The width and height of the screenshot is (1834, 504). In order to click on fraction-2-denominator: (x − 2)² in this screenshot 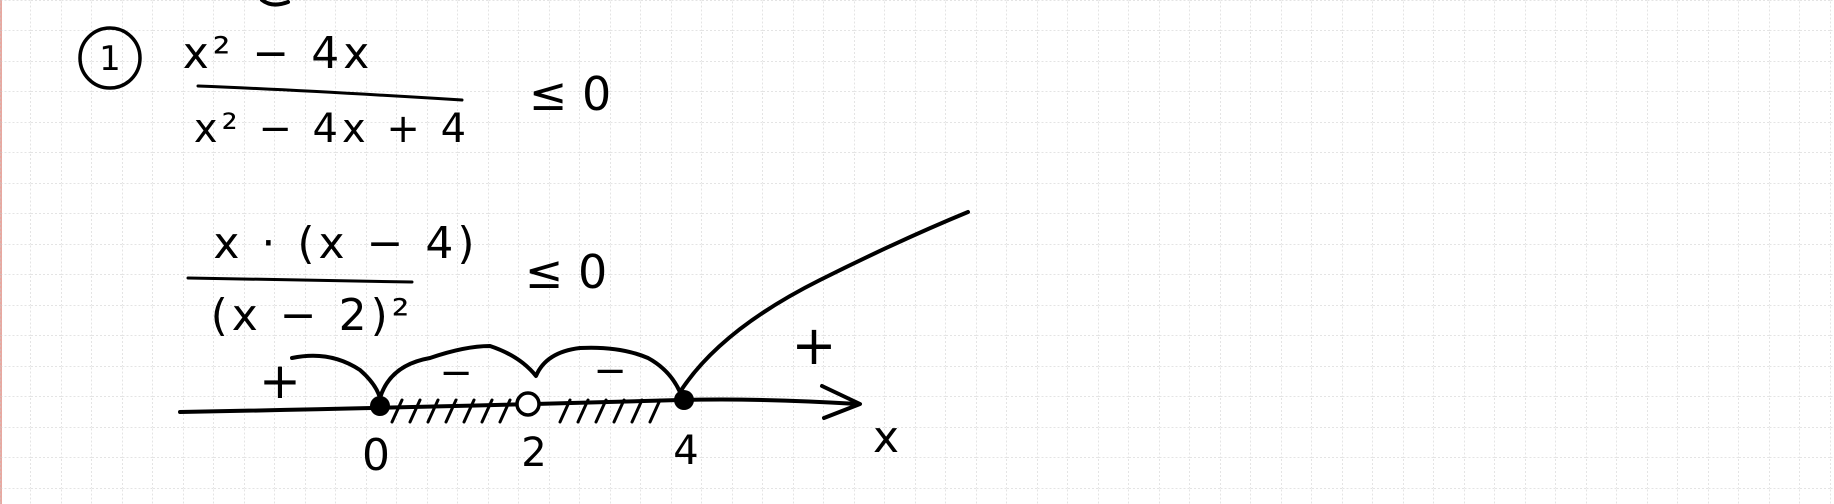, I will do `click(312, 315)`.